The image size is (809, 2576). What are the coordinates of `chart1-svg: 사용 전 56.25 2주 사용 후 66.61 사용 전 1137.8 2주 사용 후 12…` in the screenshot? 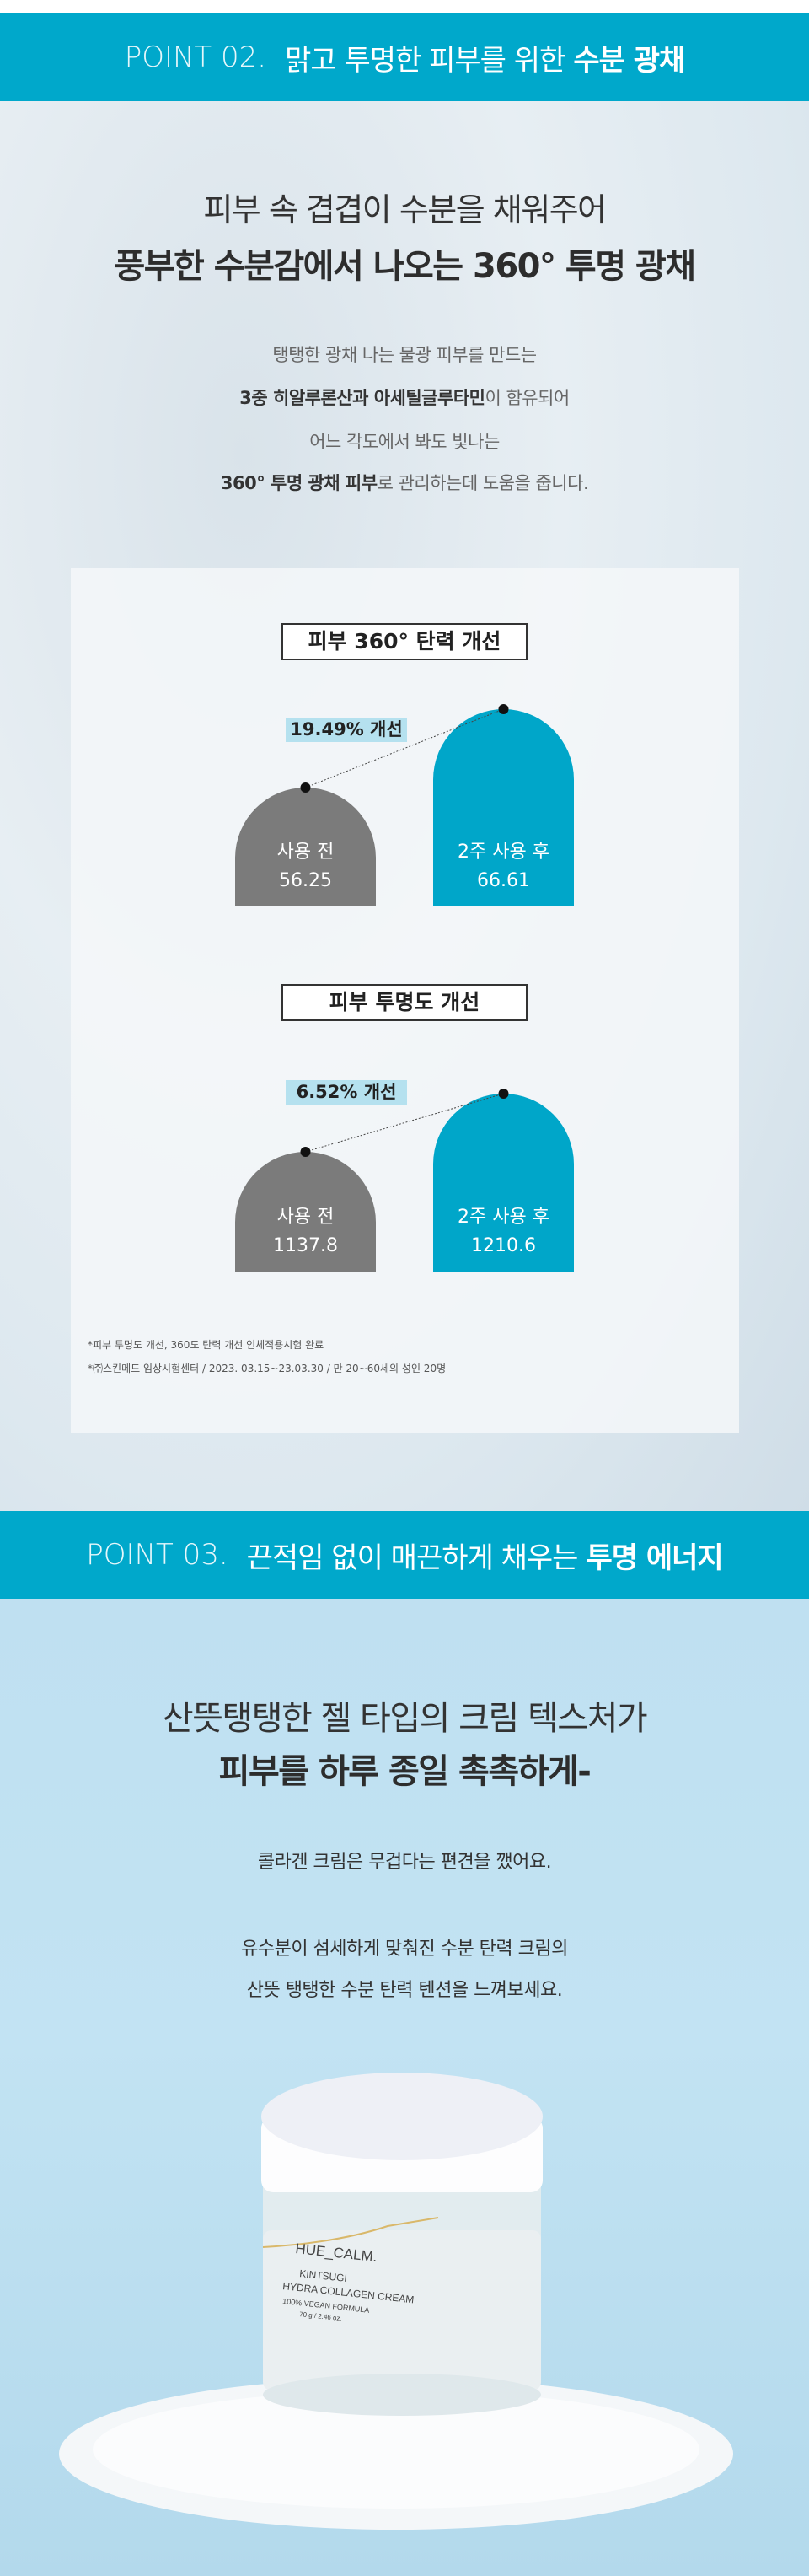 It's located at (404, 988).